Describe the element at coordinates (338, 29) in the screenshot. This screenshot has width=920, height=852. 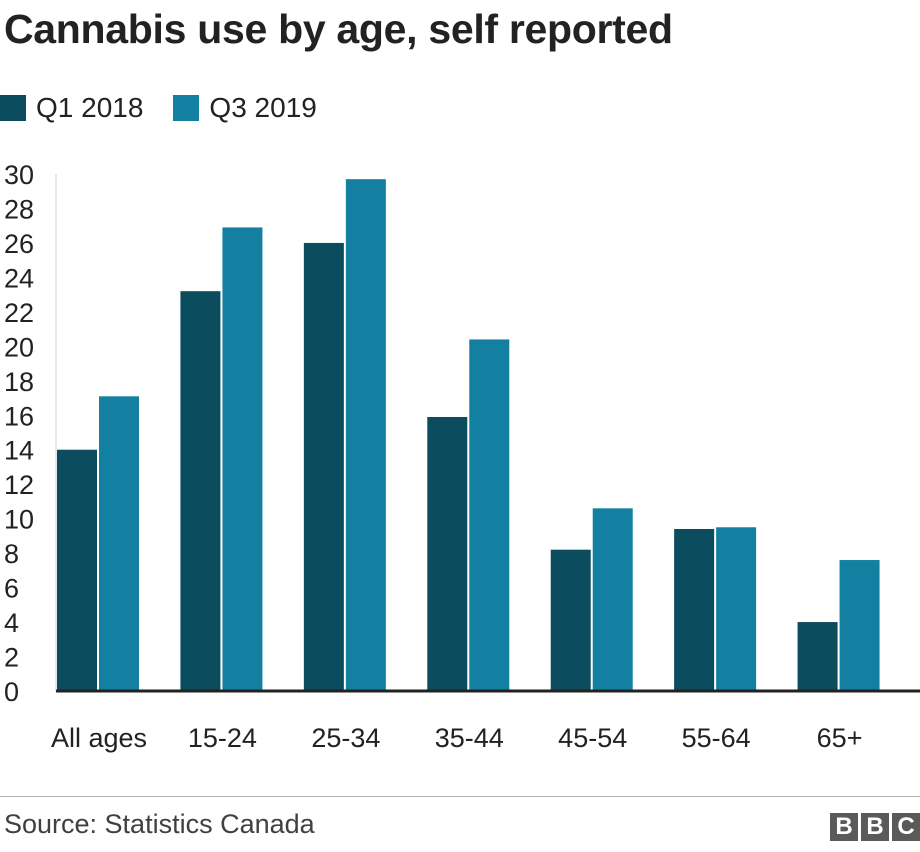
I see `chart-title: Cannabis use by age, self reported` at that location.